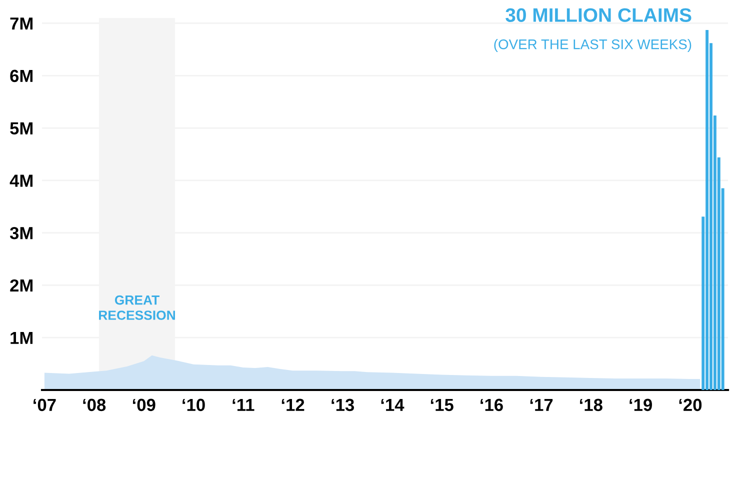 This screenshot has height=479, width=739. Describe the element at coordinates (243, 404) in the screenshot. I see `x-tick-label: ‘11` at that location.